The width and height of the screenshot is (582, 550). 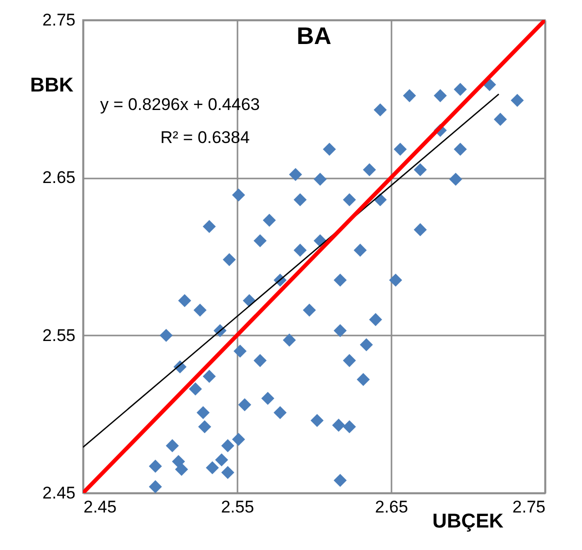 I want to click on x-tick-label: 2.65, so click(x=391, y=507).